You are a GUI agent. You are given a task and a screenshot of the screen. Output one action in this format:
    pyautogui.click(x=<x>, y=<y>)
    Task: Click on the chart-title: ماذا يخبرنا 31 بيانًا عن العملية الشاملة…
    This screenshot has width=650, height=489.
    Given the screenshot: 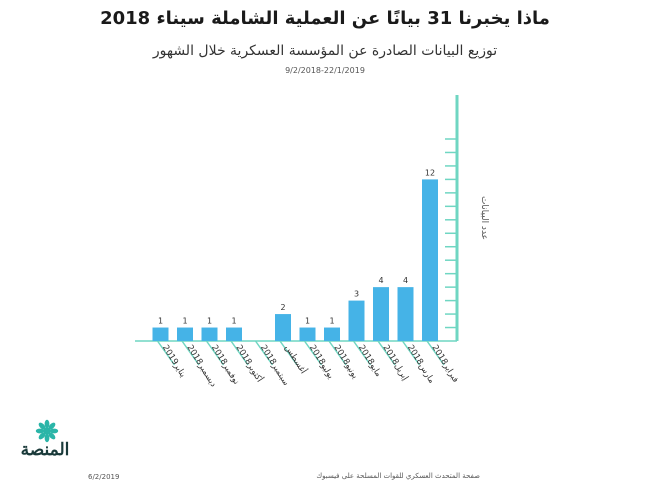 What is the action you would take?
    pyautogui.click(x=325, y=18)
    